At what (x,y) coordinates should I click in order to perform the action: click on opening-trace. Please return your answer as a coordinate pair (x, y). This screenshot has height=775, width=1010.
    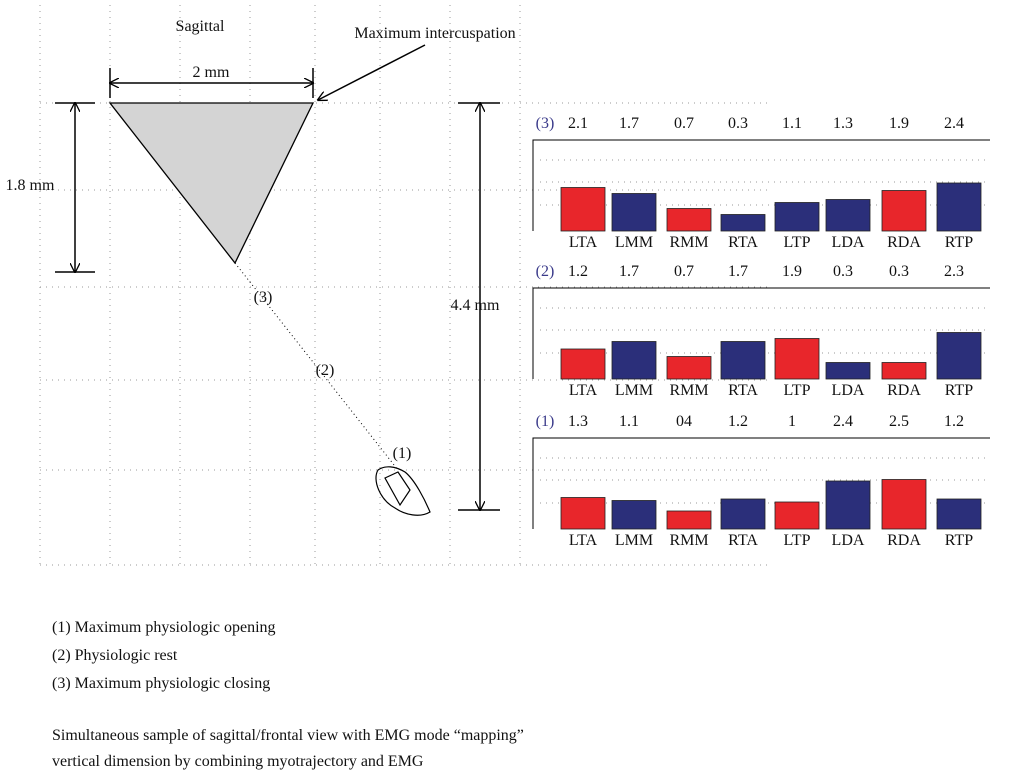
    Looking at the image, I should click on (403, 491).